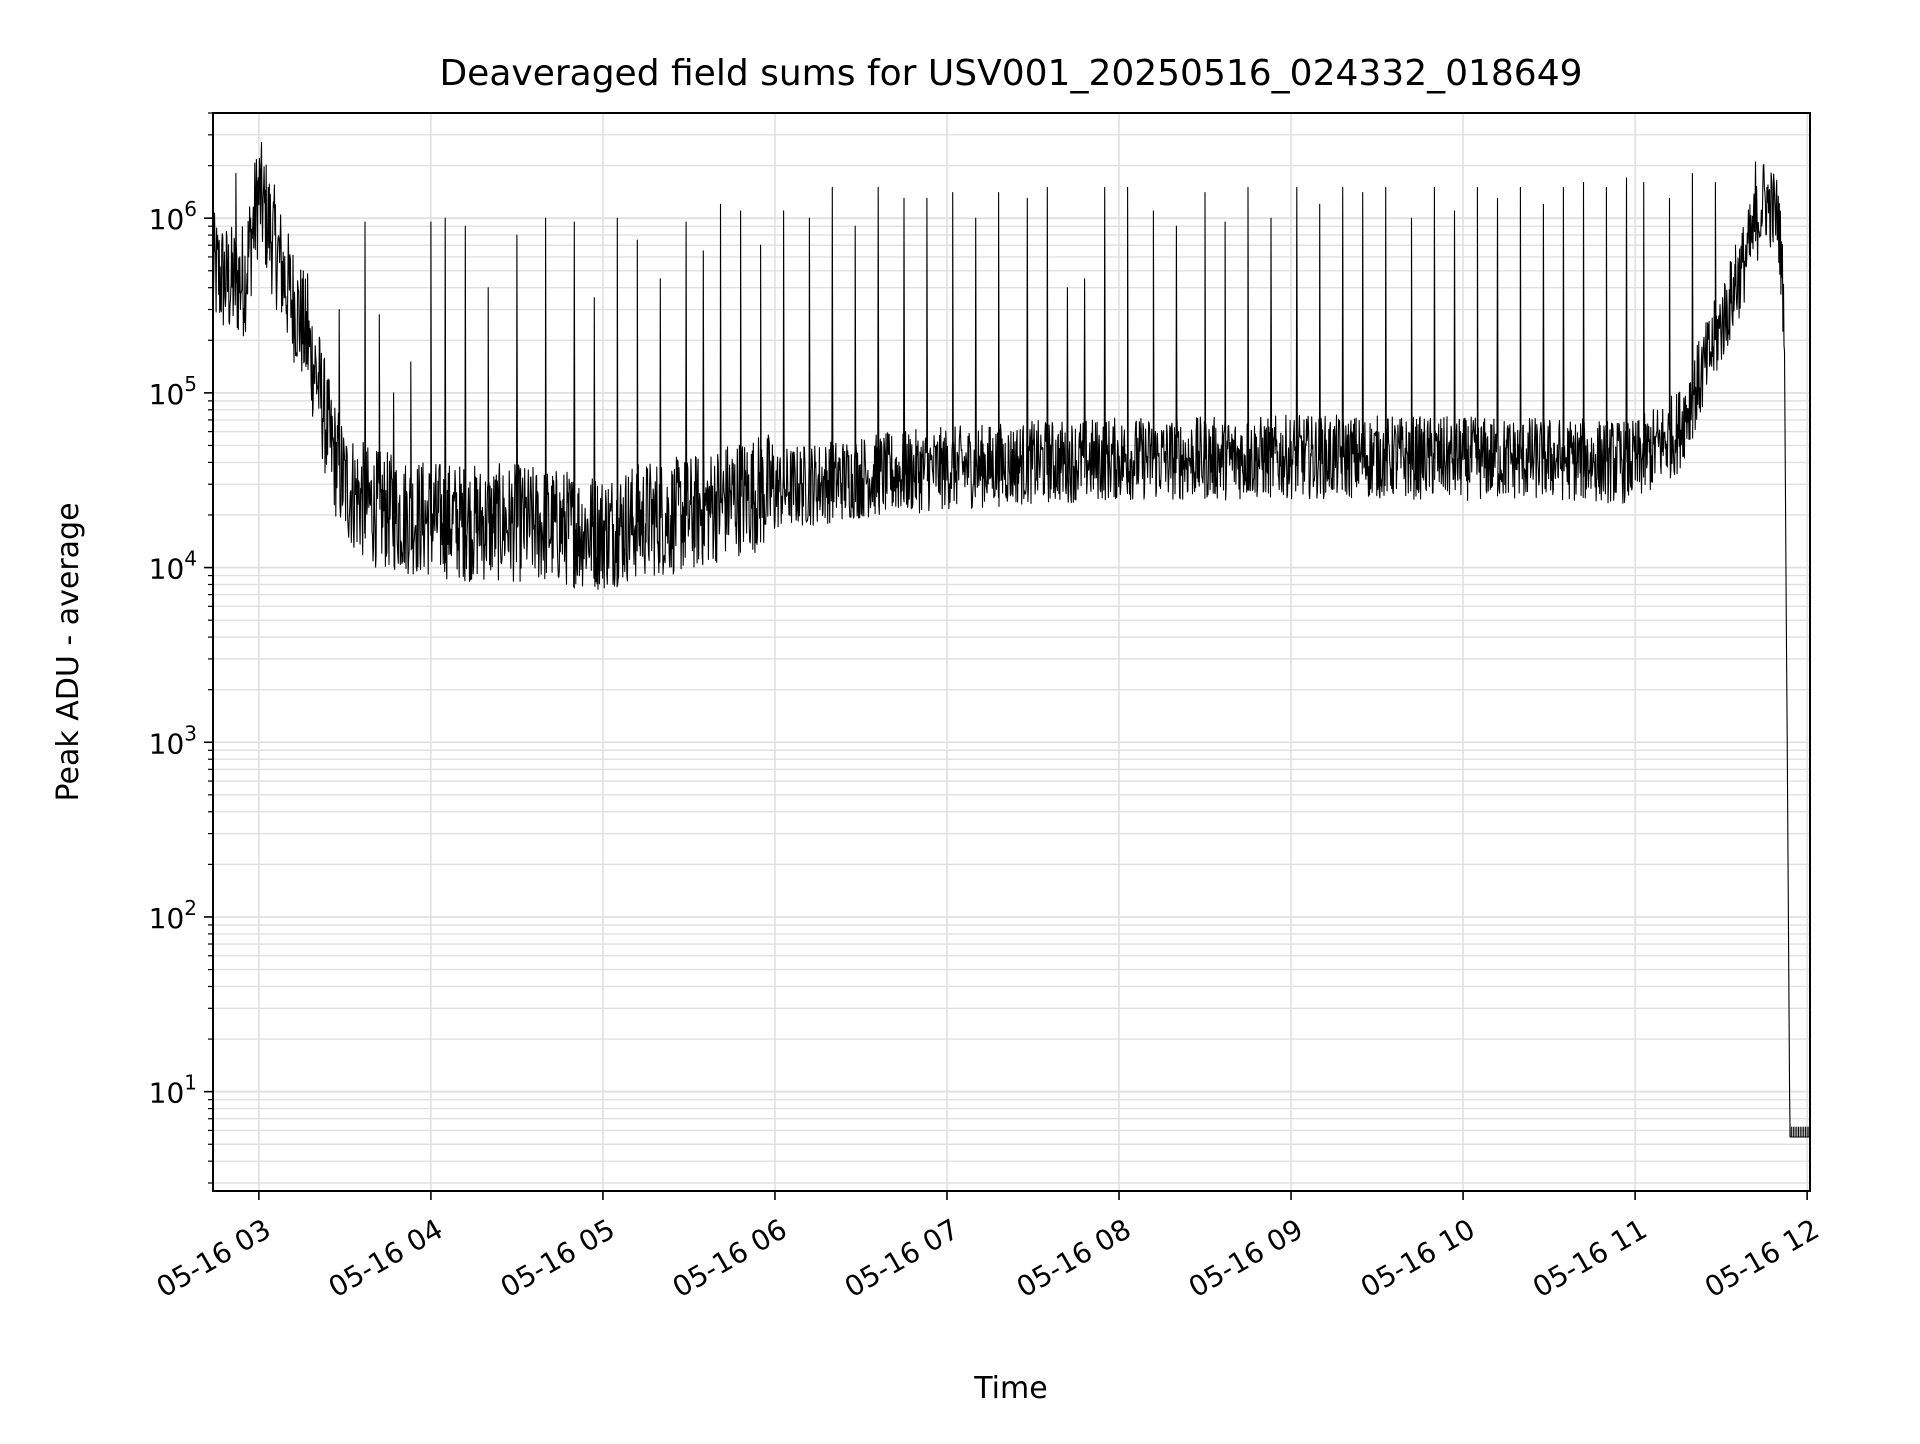 Image resolution: width=1920 pixels, height=1444 pixels. Describe the element at coordinates (173, 740) in the screenshot. I see `y-tick-label: 10³` at that location.